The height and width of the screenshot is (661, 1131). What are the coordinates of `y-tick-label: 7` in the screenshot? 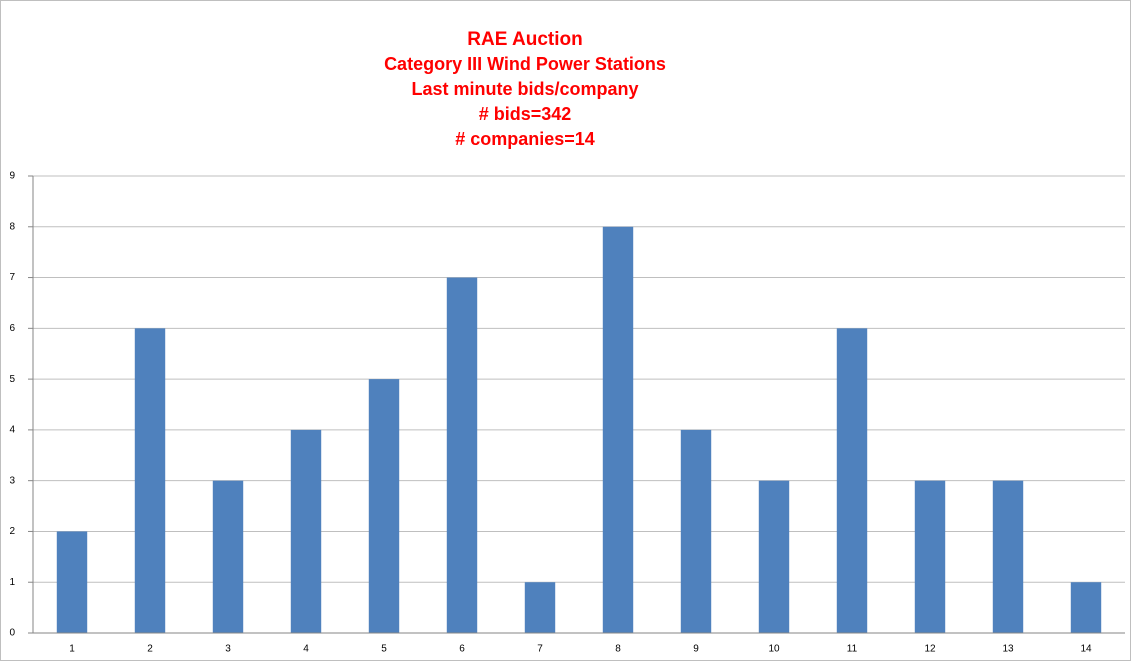 It's located at (12, 277).